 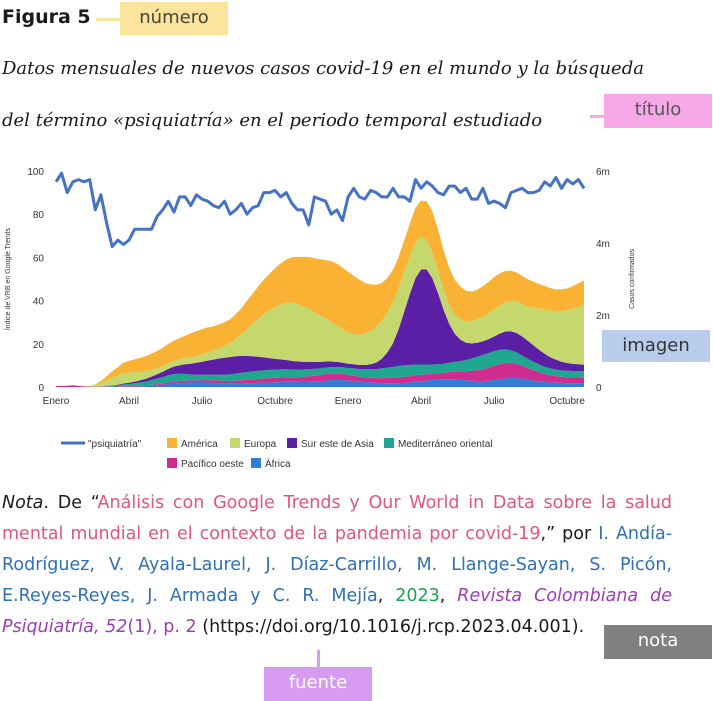 What do you see at coordinates (70, 503) in the screenshot?
I see `note-de: . De “` at bounding box center [70, 503].